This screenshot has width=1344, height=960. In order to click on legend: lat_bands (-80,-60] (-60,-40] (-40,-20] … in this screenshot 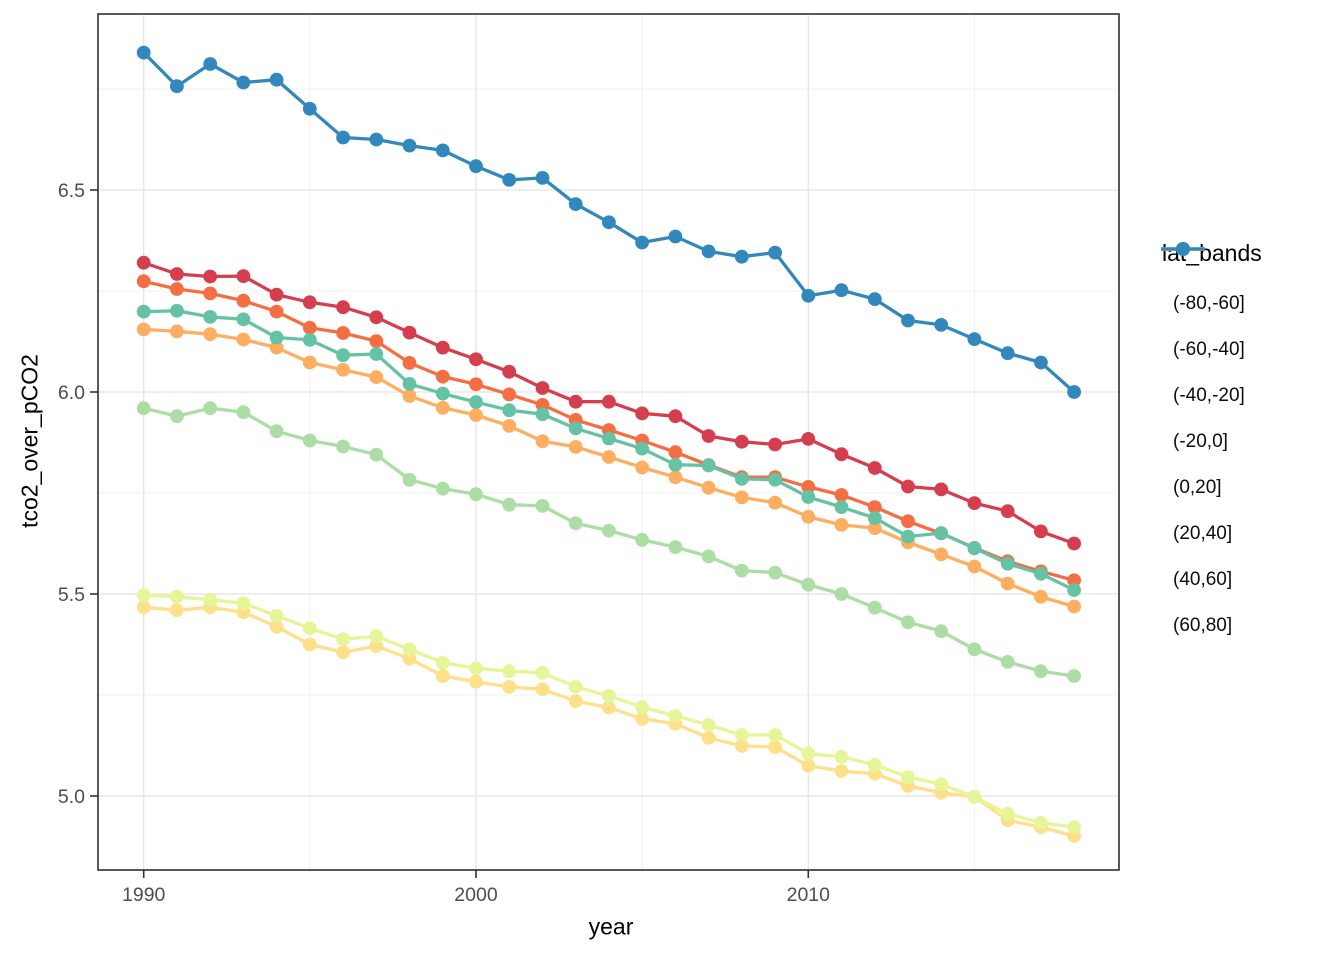, I will do `click(1251, 444)`.